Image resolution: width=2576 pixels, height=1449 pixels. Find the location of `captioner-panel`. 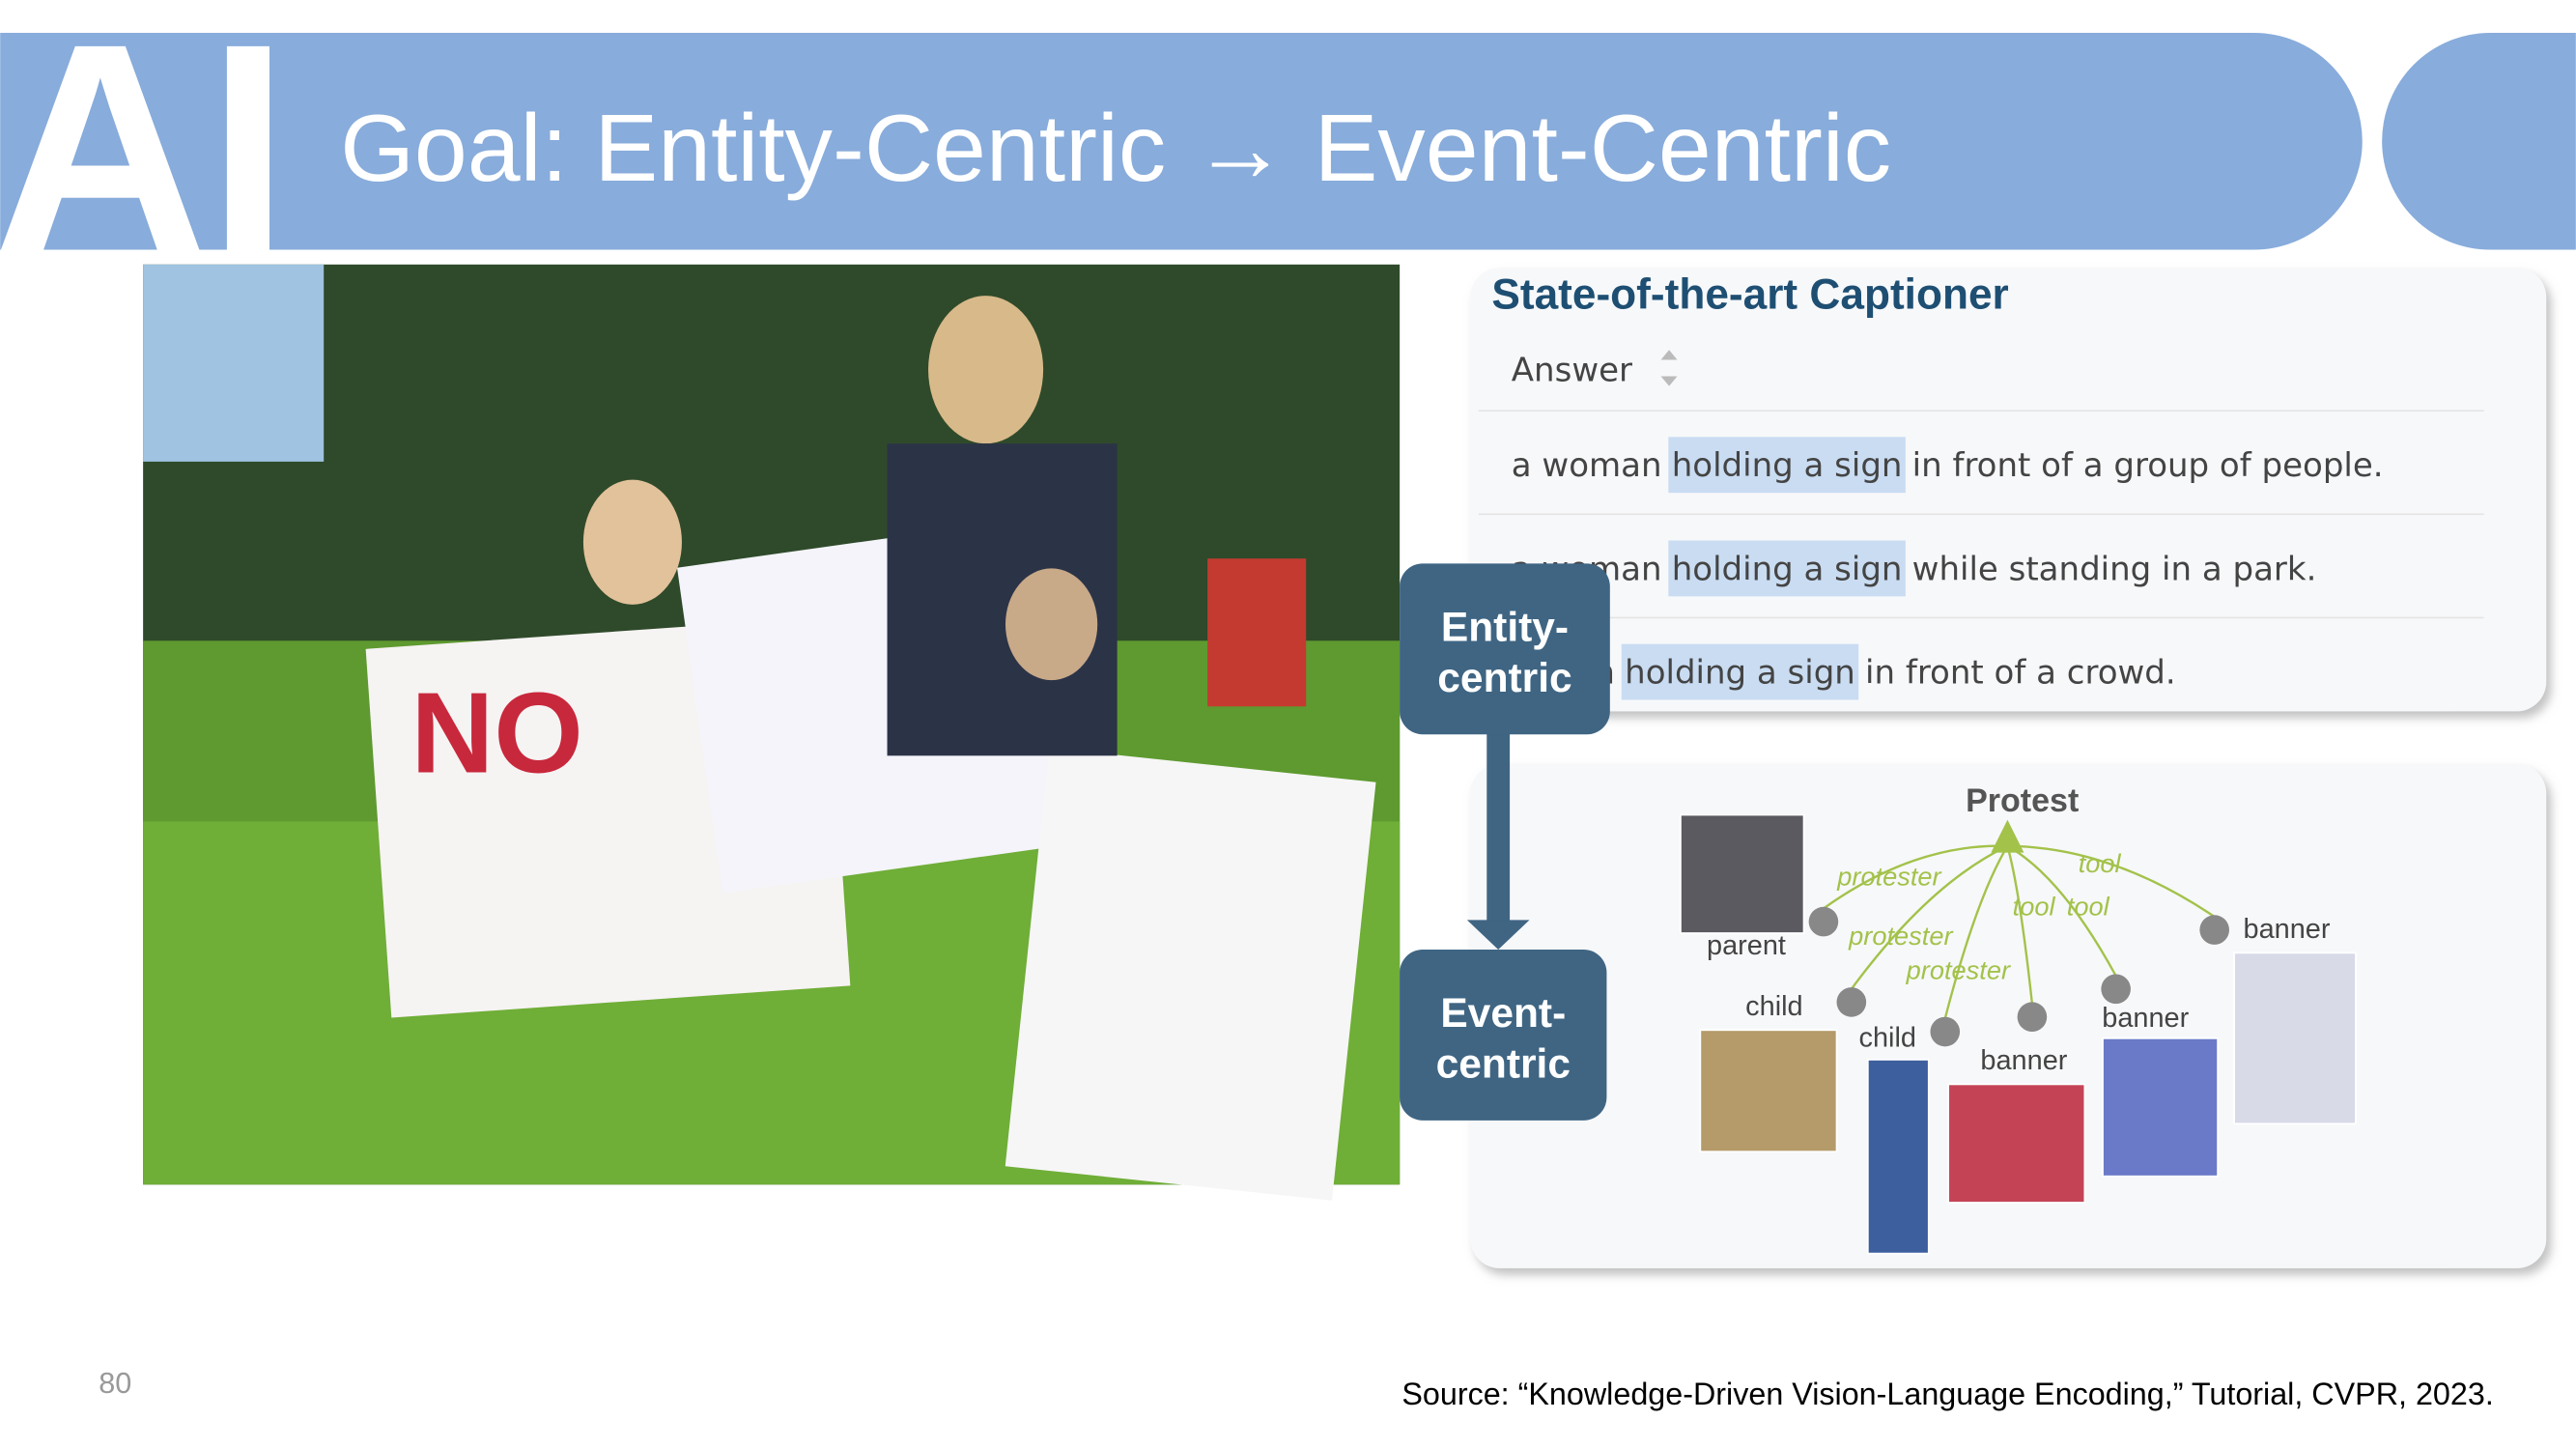

captioner-panel is located at coordinates (2008, 490).